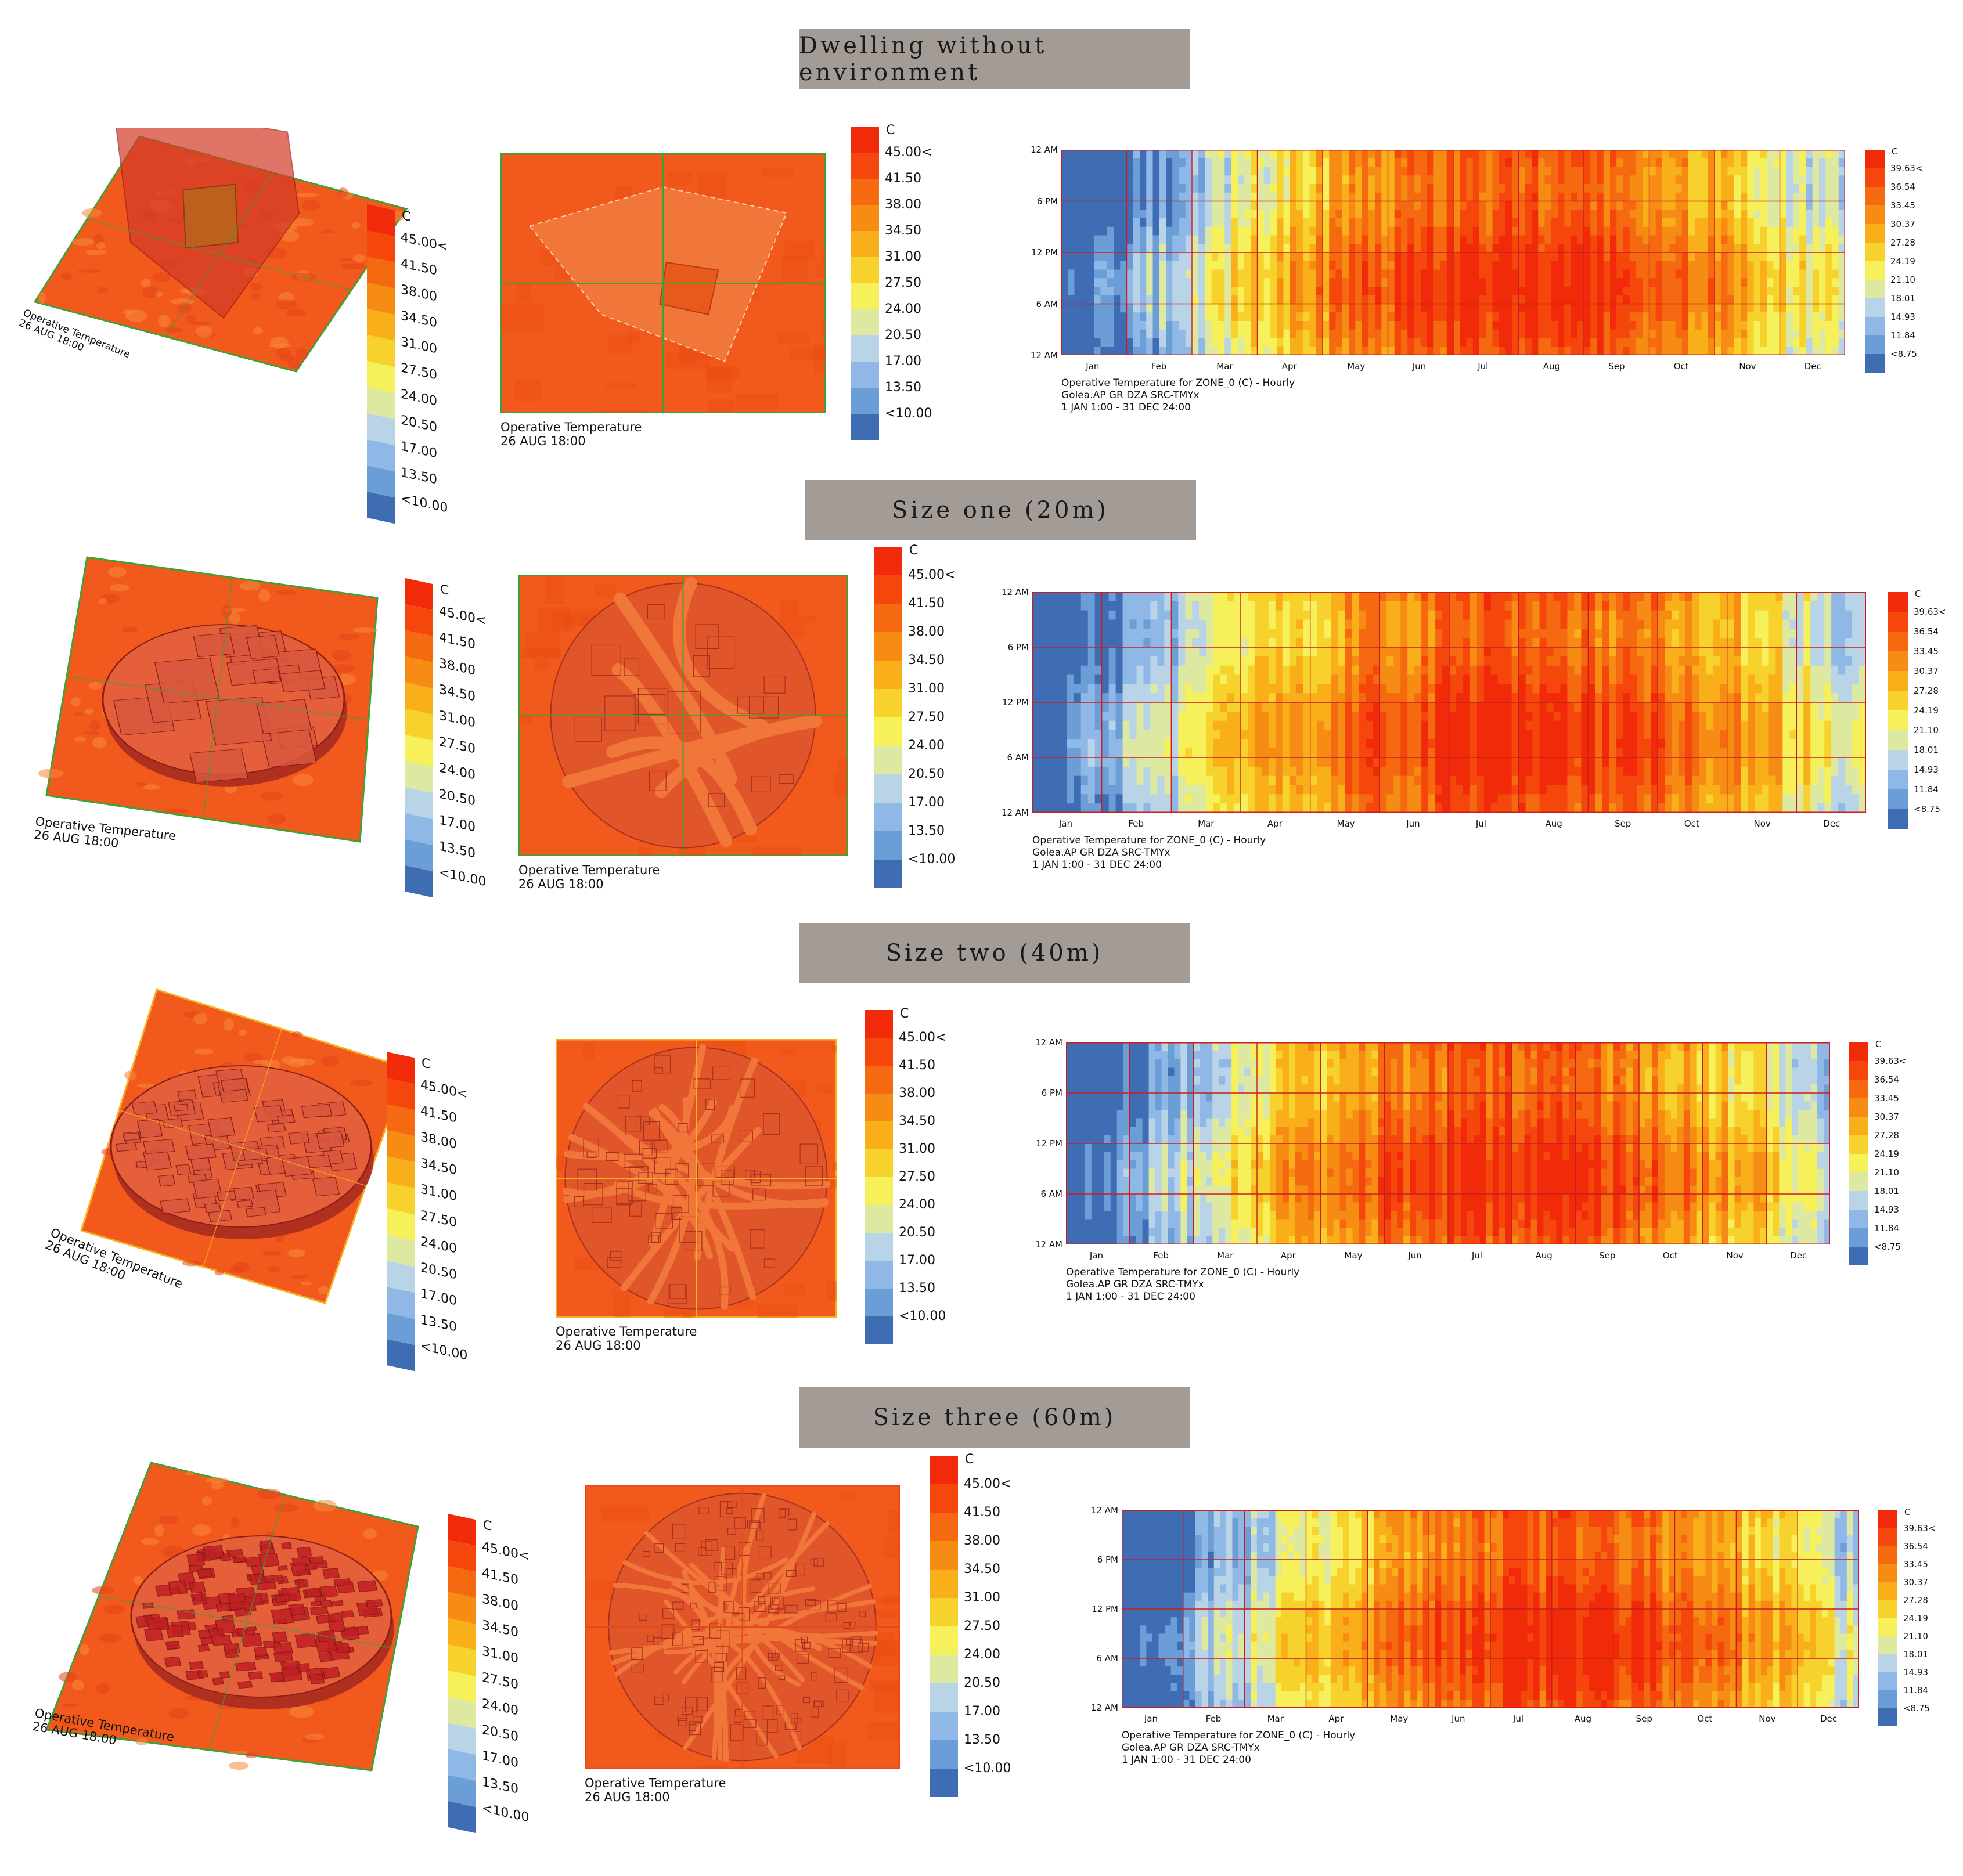 The width and height of the screenshot is (1963, 1876). Describe the element at coordinates (264, 595) in the screenshot. I see `ground-texture` at that location.